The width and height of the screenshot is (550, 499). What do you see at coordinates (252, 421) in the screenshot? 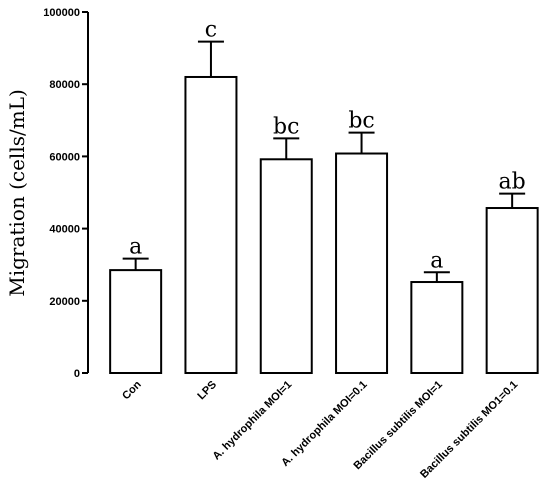
I see `x-category-label: A. hydrophila MOI=1` at bounding box center [252, 421].